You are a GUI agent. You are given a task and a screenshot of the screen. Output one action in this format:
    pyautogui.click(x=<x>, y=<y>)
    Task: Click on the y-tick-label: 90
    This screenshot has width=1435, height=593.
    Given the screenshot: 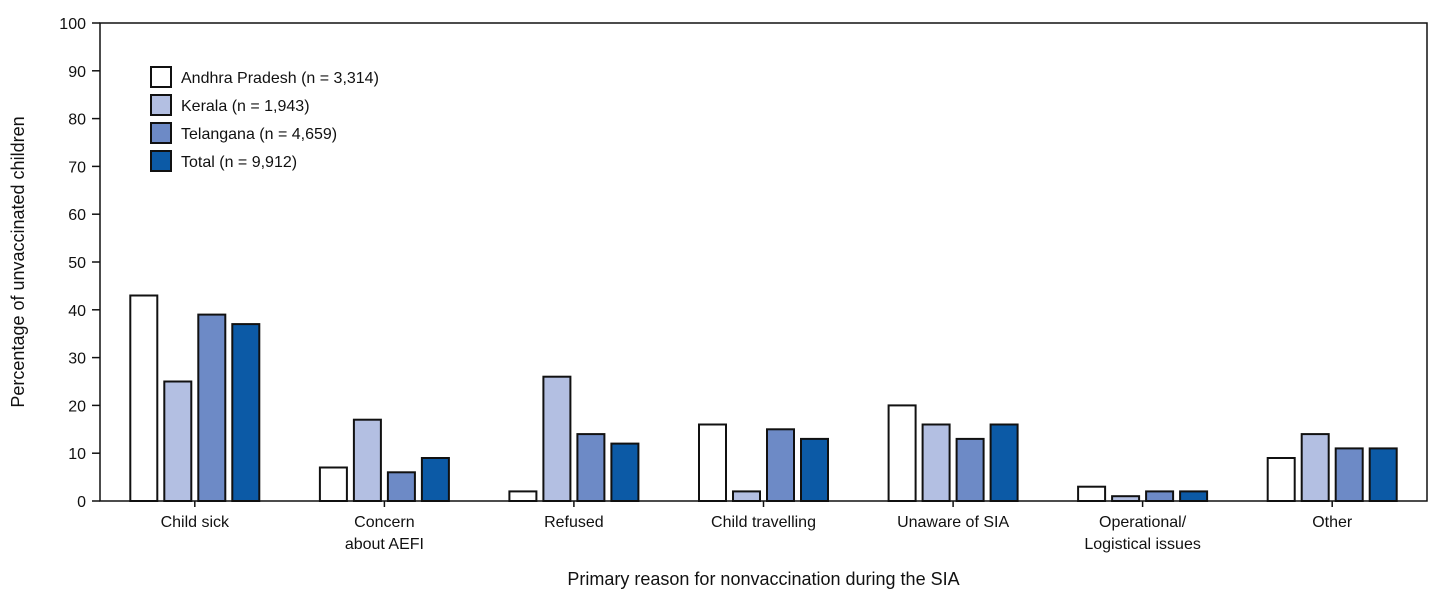 What is the action you would take?
    pyautogui.click(x=77, y=72)
    